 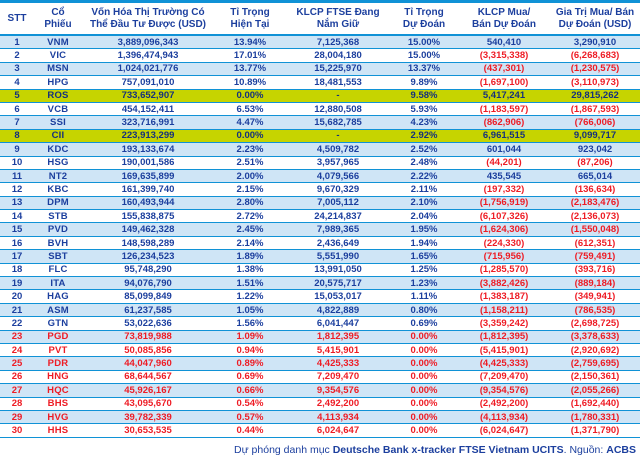 I want to click on cell-pred_shares: (715,956), so click(x=504, y=256).